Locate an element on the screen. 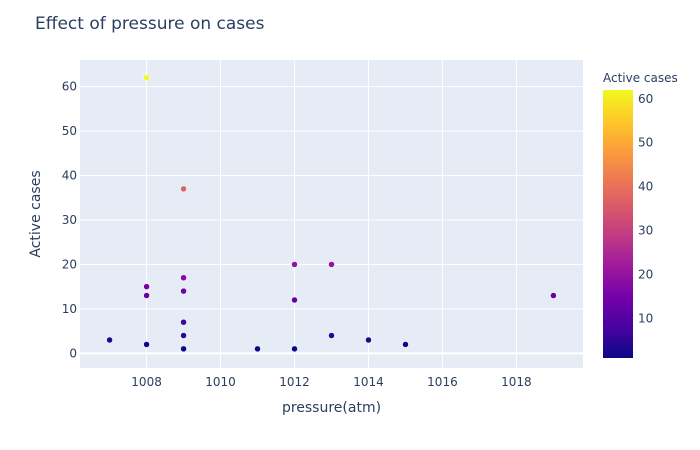  y-tick-label: 10 is located at coordinates (69, 309).